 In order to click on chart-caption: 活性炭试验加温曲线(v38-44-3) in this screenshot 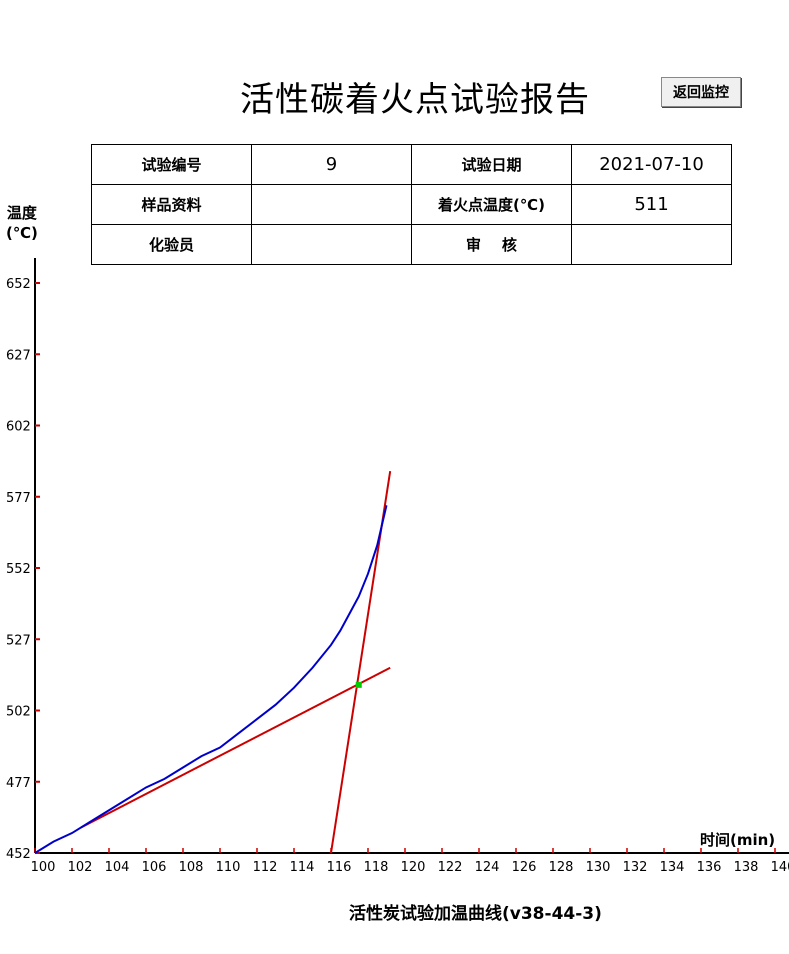, I will do `click(475, 914)`.